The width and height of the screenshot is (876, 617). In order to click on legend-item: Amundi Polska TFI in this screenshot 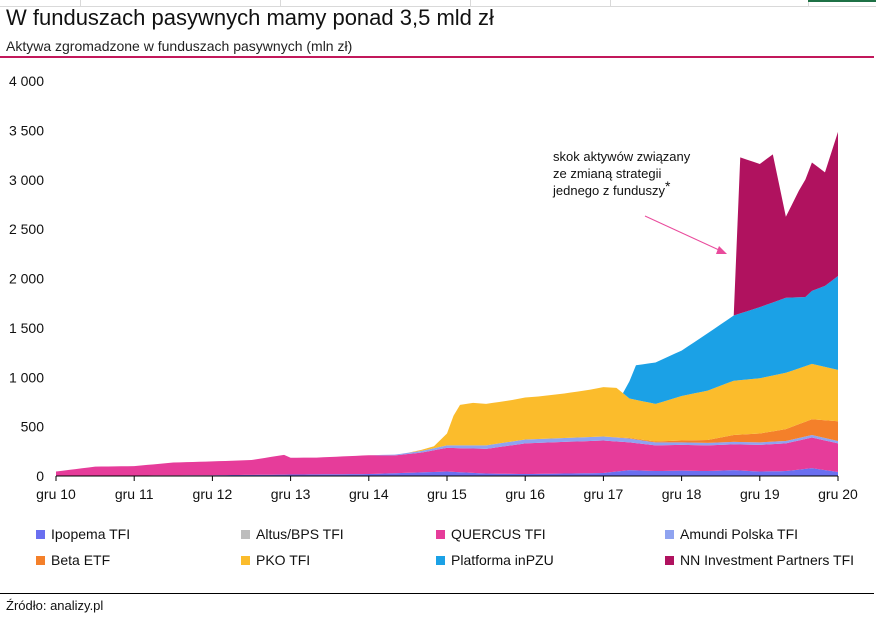, I will do `click(731, 534)`.